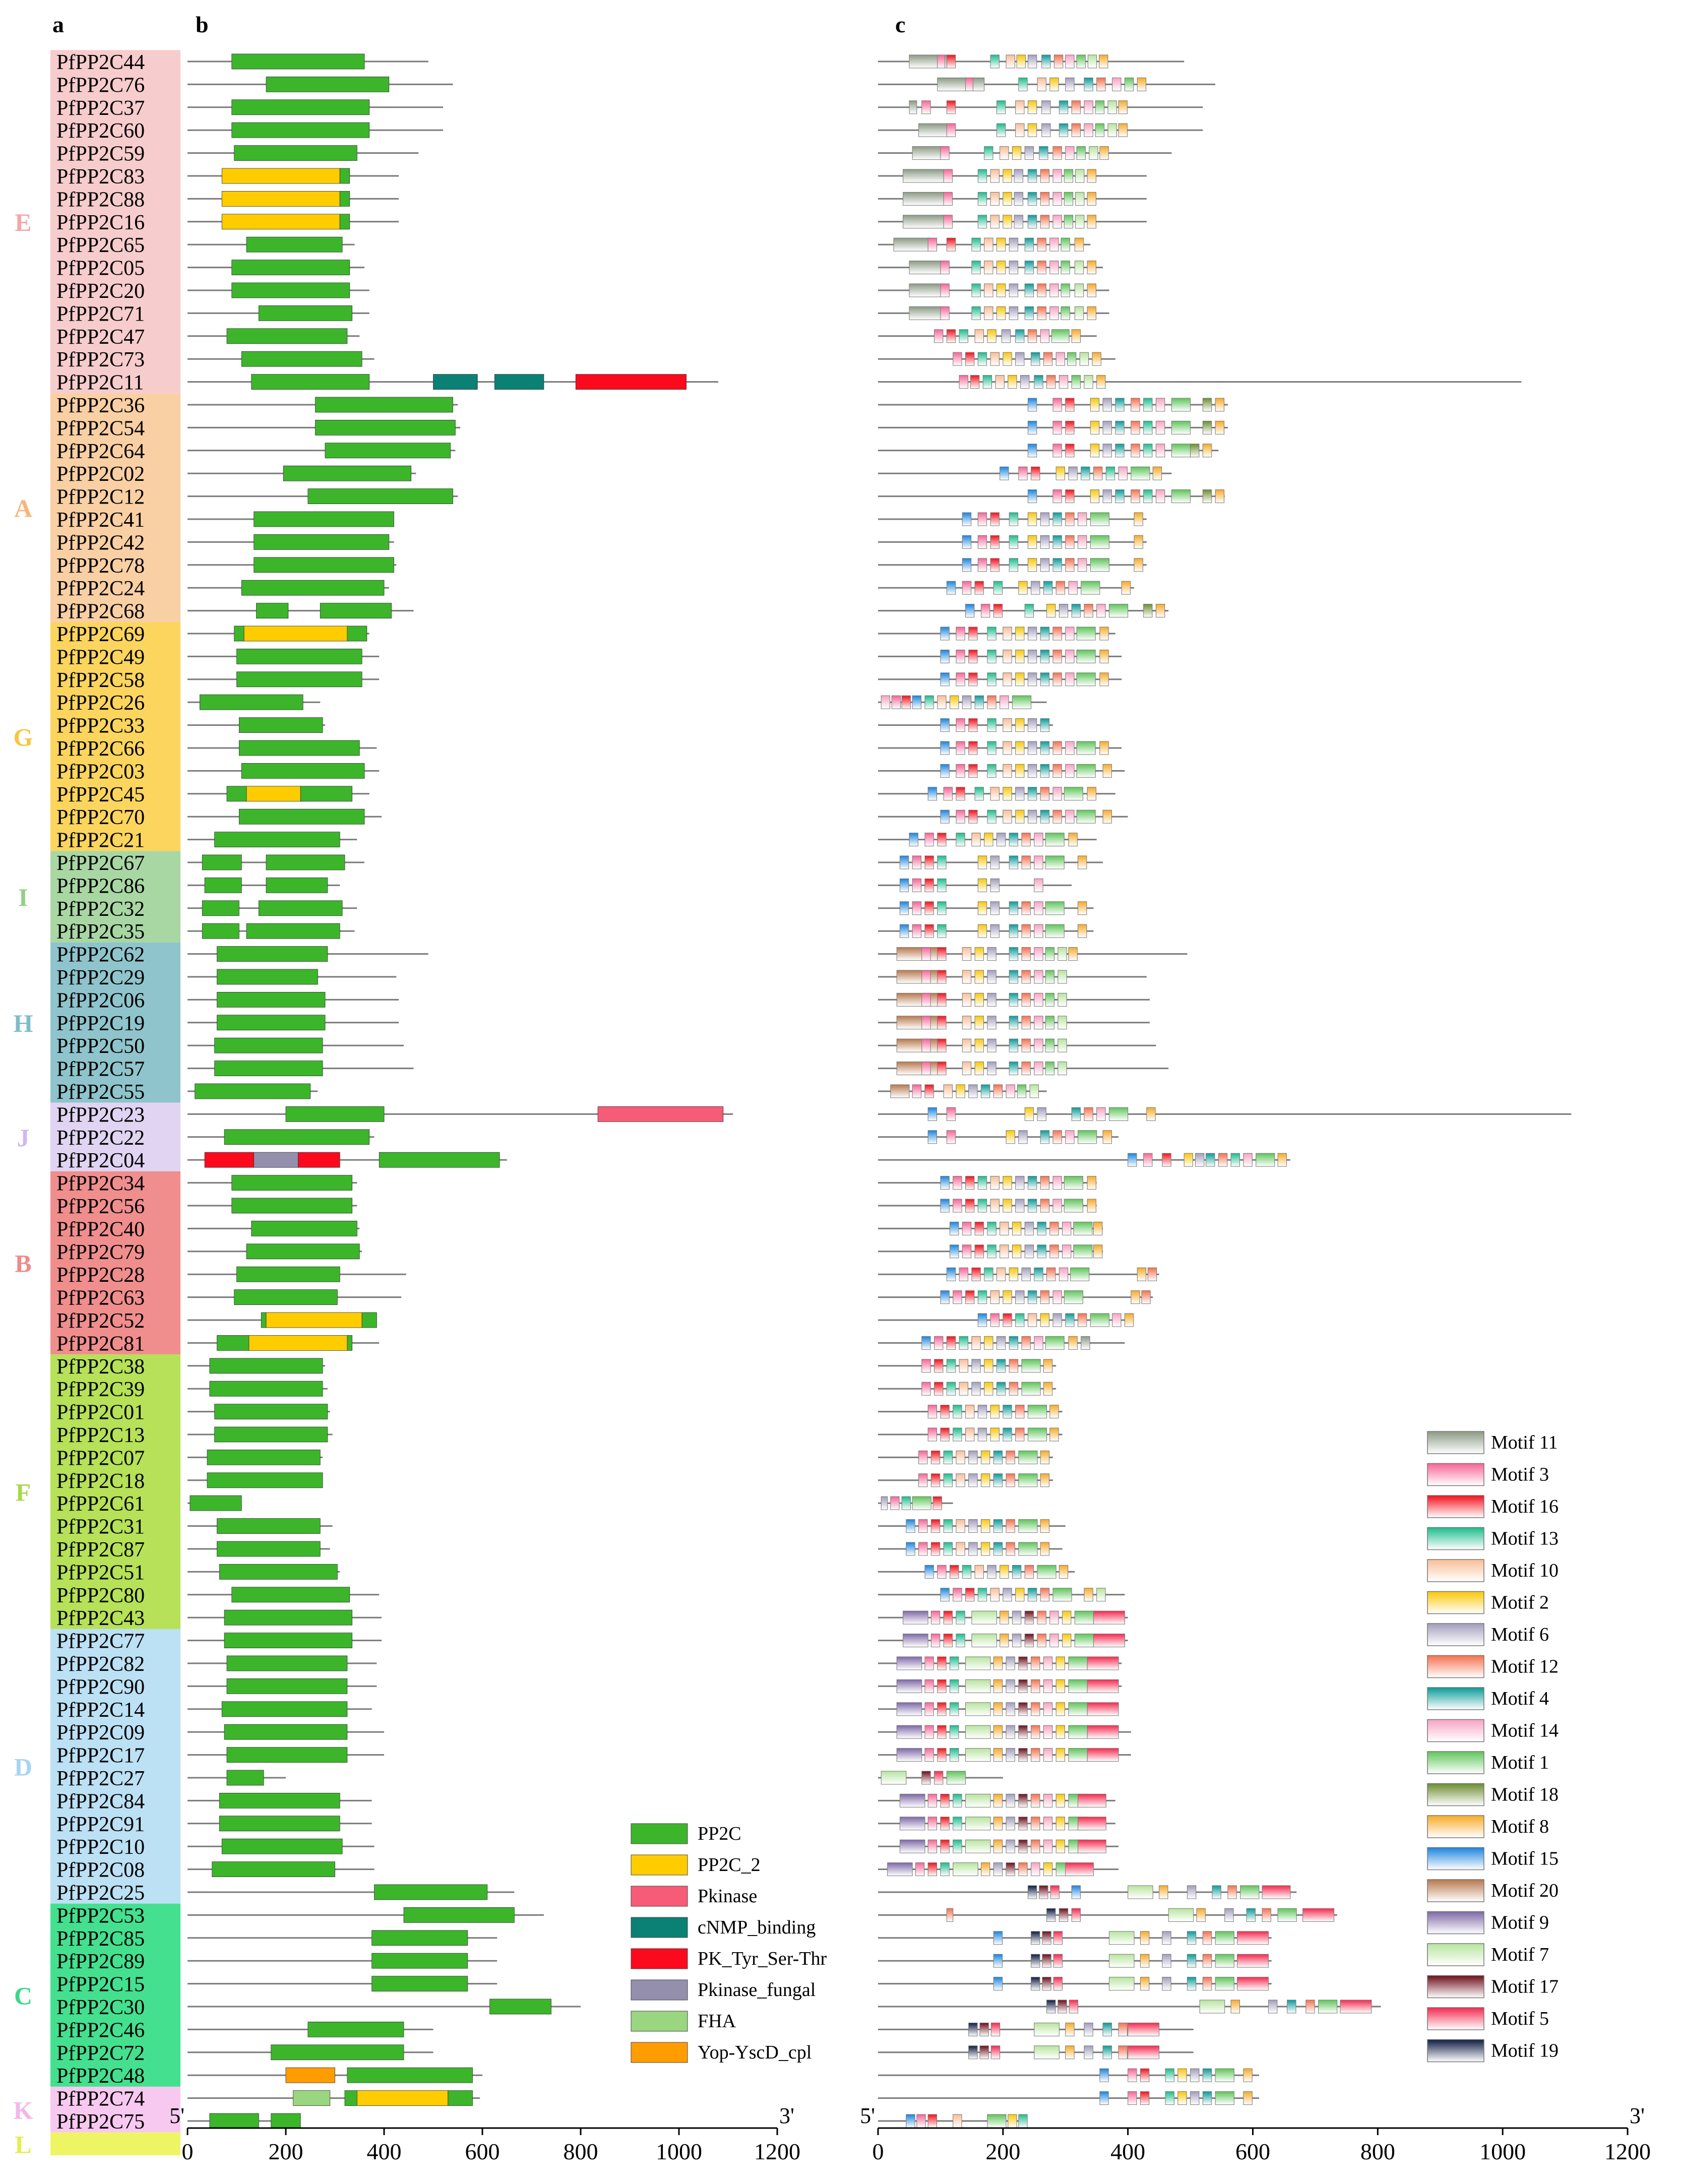 This screenshot has width=1681, height=2184. What do you see at coordinates (868, 2116) in the screenshot?
I see `axis-c-start-label: 5'` at bounding box center [868, 2116].